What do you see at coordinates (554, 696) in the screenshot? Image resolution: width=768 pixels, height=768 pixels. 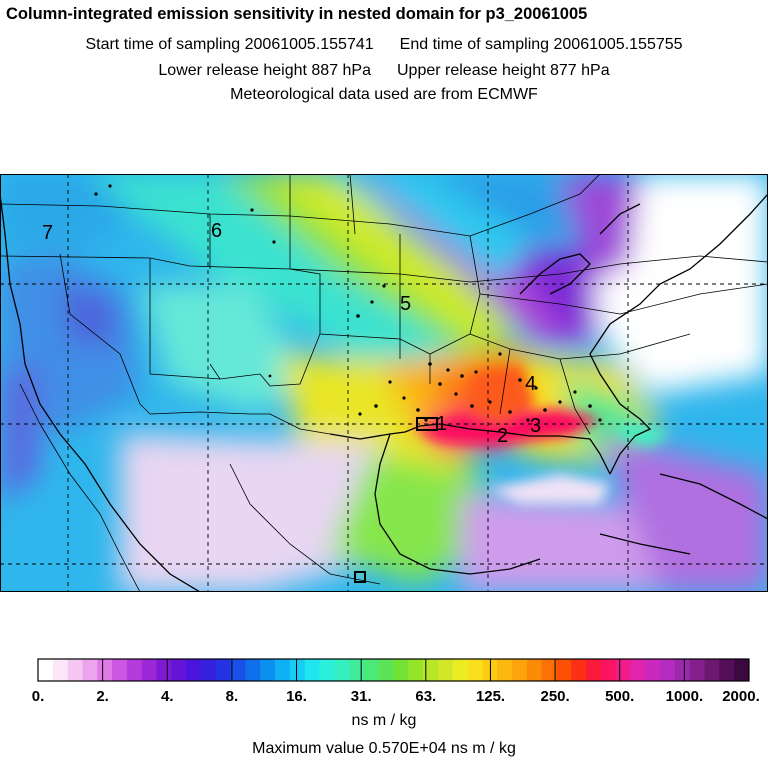 I see `colorbar-tick-label: 250.` at bounding box center [554, 696].